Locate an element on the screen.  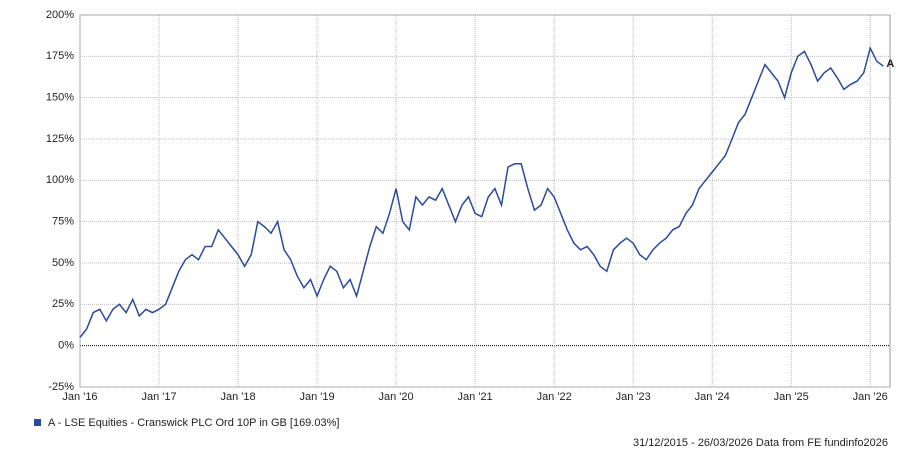
y-tick-label: 125% is located at coordinates (60, 139).